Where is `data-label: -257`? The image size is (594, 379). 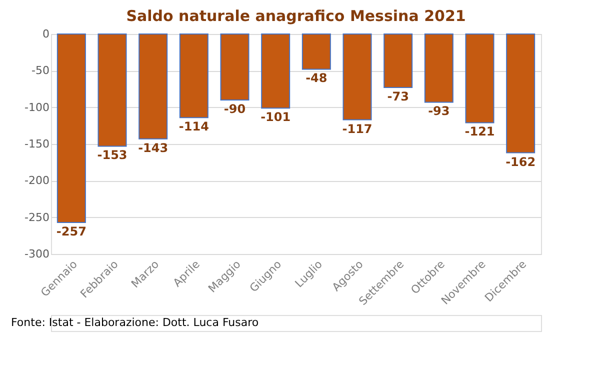
data-label: -257 is located at coordinates (71, 231).